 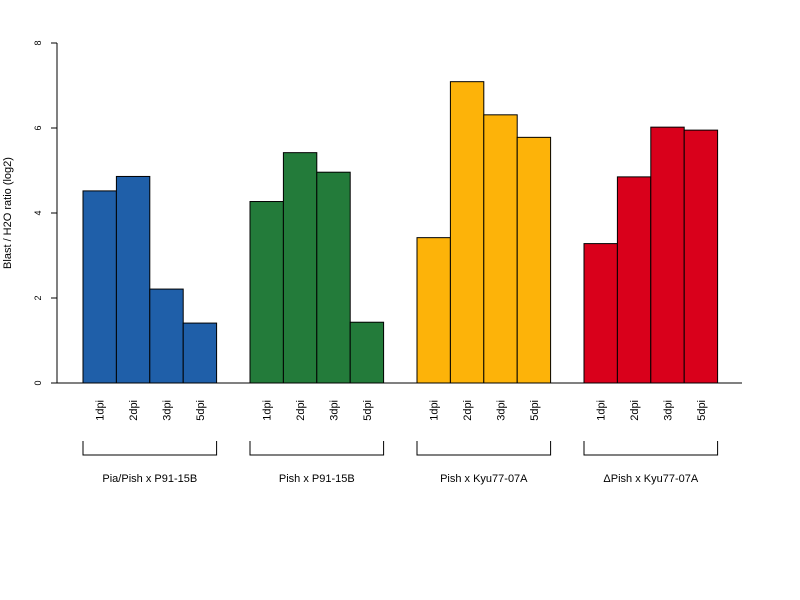 What do you see at coordinates (317, 479) in the screenshot?
I see `group-label: Pish x P91-15B` at bounding box center [317, 479].